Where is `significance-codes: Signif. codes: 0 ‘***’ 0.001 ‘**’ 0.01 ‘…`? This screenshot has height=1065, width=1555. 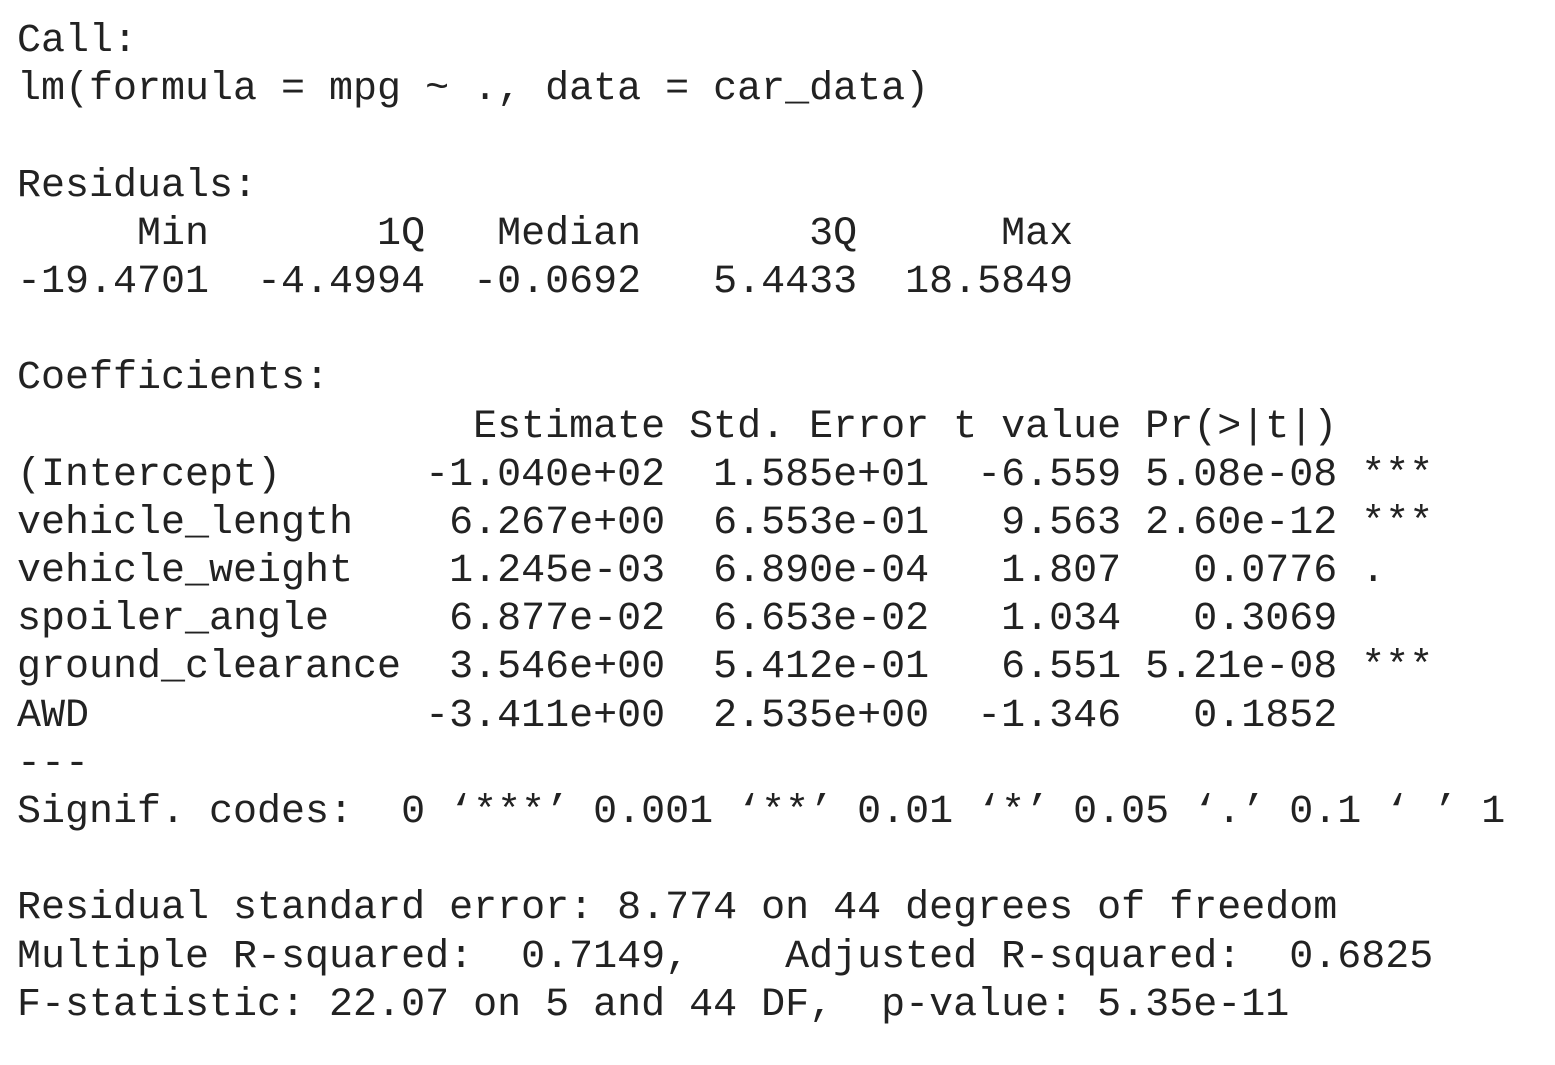
significance-codes: Signif. codes: 0 ‘***’ 0.001 ‘**’ 0.01 ‘… is located at coordinates (761, 812).